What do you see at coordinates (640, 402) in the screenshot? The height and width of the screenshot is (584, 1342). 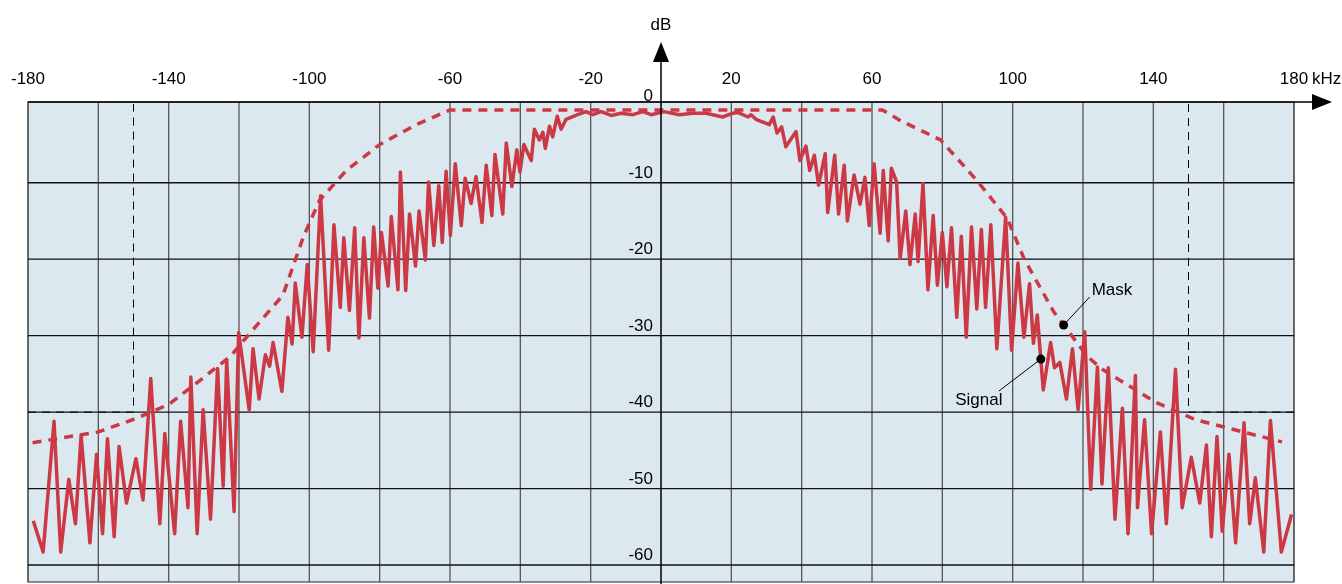 I see `y-tick-label: -40` at bounding box center [640, 402].